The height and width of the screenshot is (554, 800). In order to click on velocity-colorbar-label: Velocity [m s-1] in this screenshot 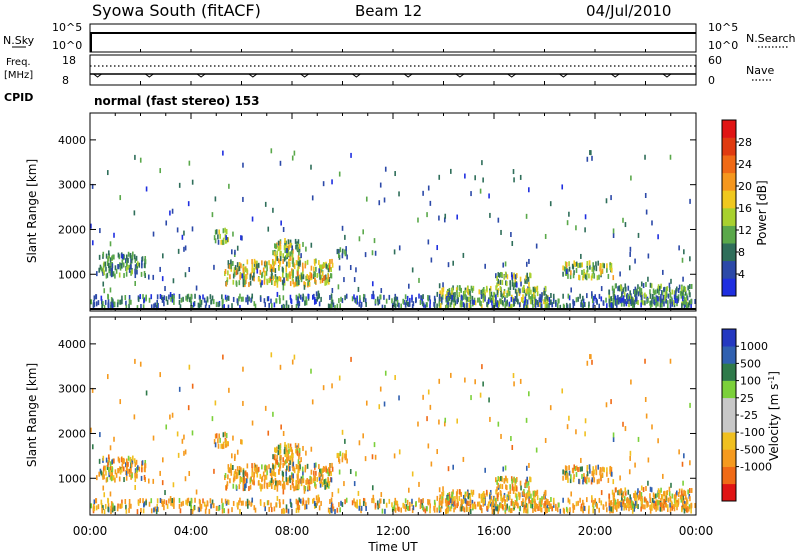, I will do `click(774, 416)`.